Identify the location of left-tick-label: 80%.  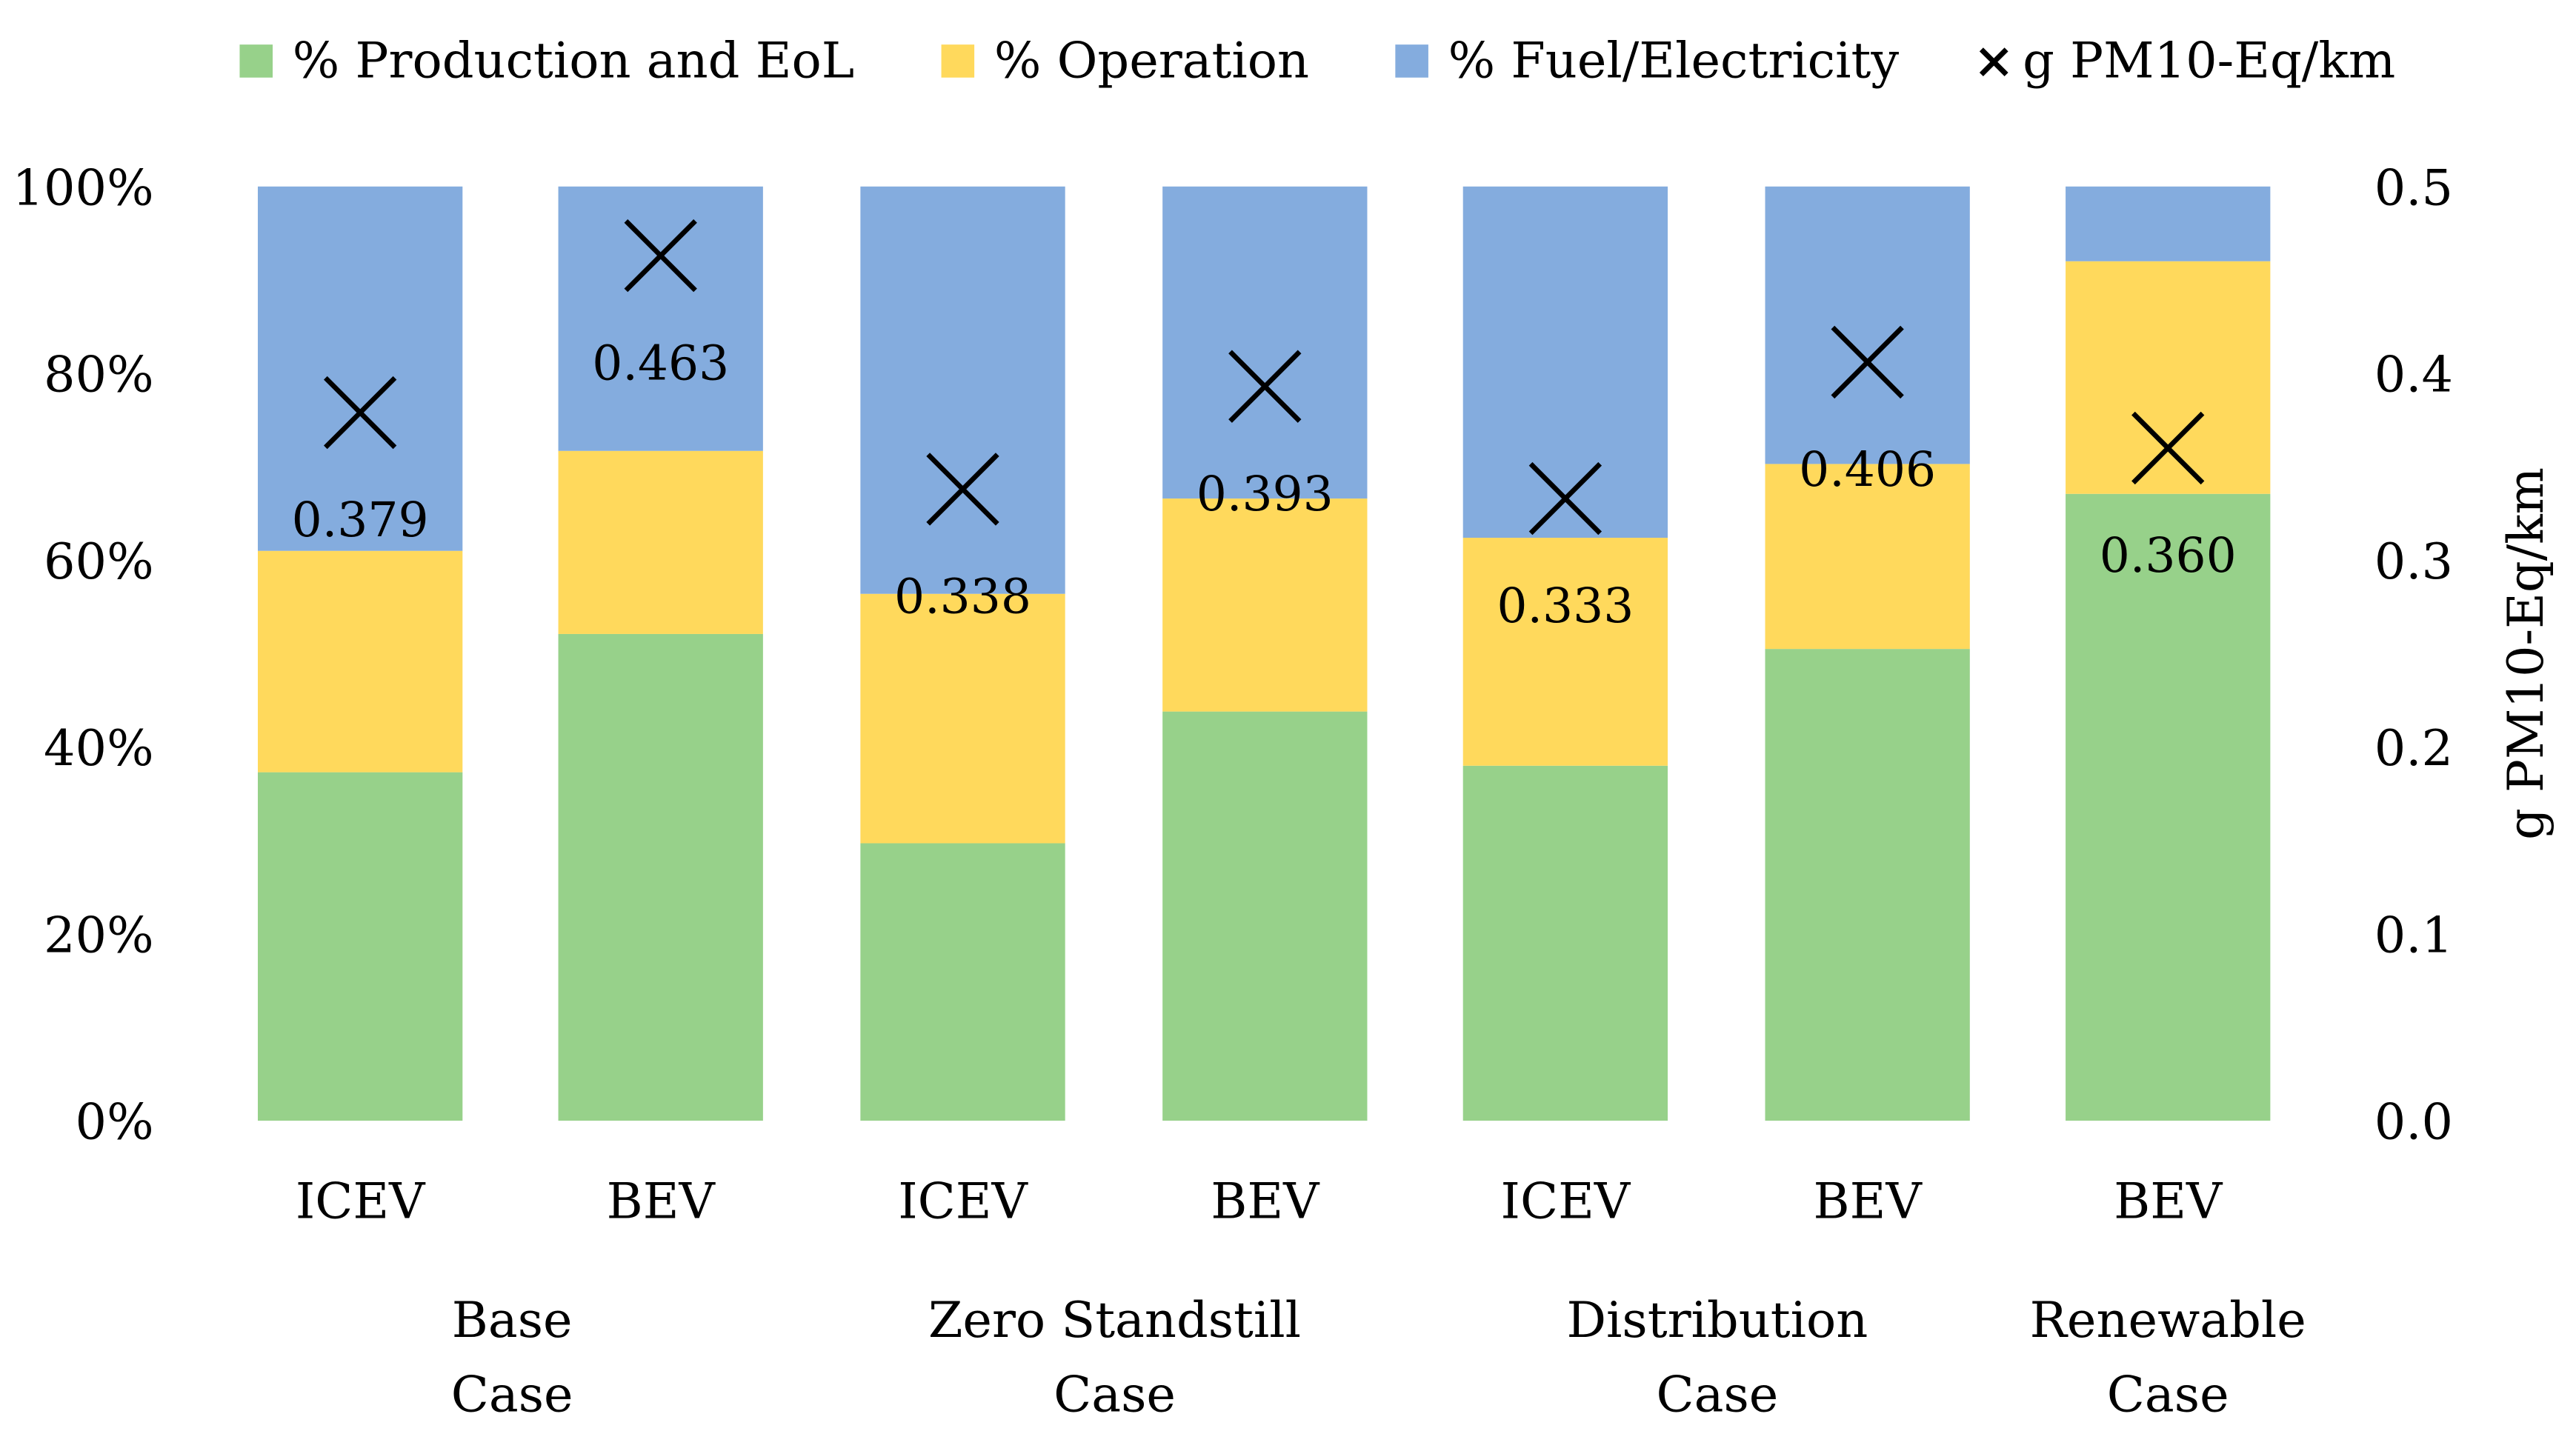
(99, 375).